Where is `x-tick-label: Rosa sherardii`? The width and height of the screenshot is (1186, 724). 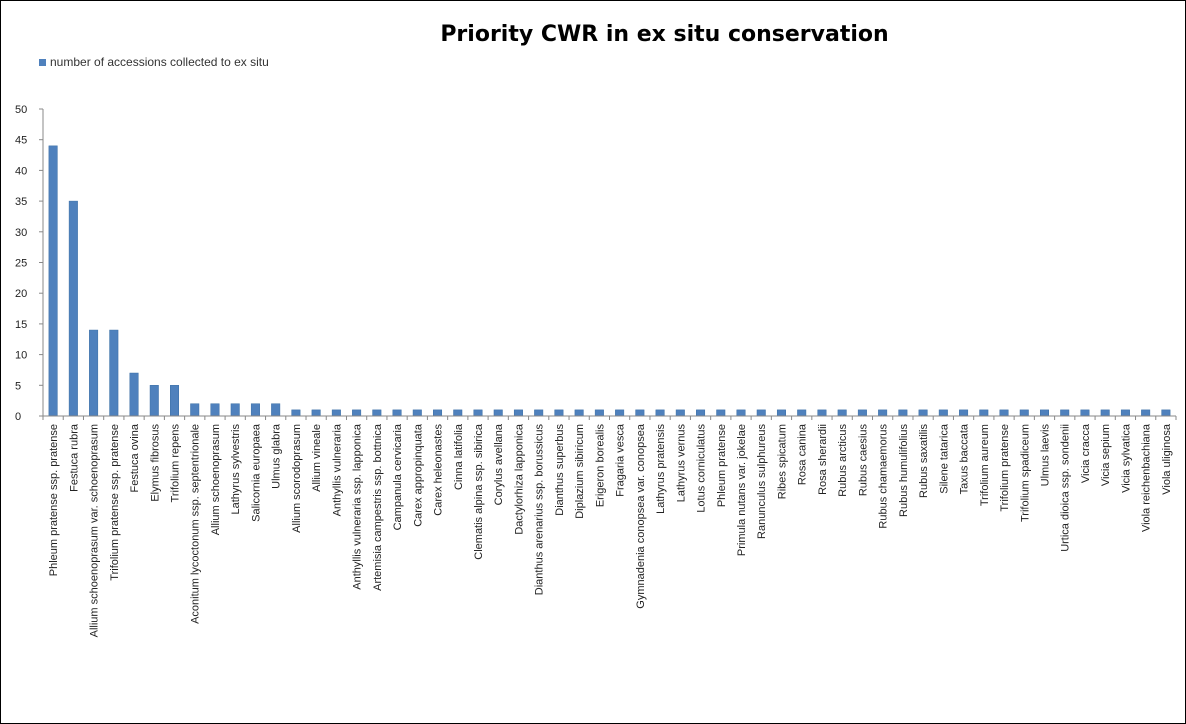
x-tick-label: Rosa sherardii is located at coordinates (823, 459).